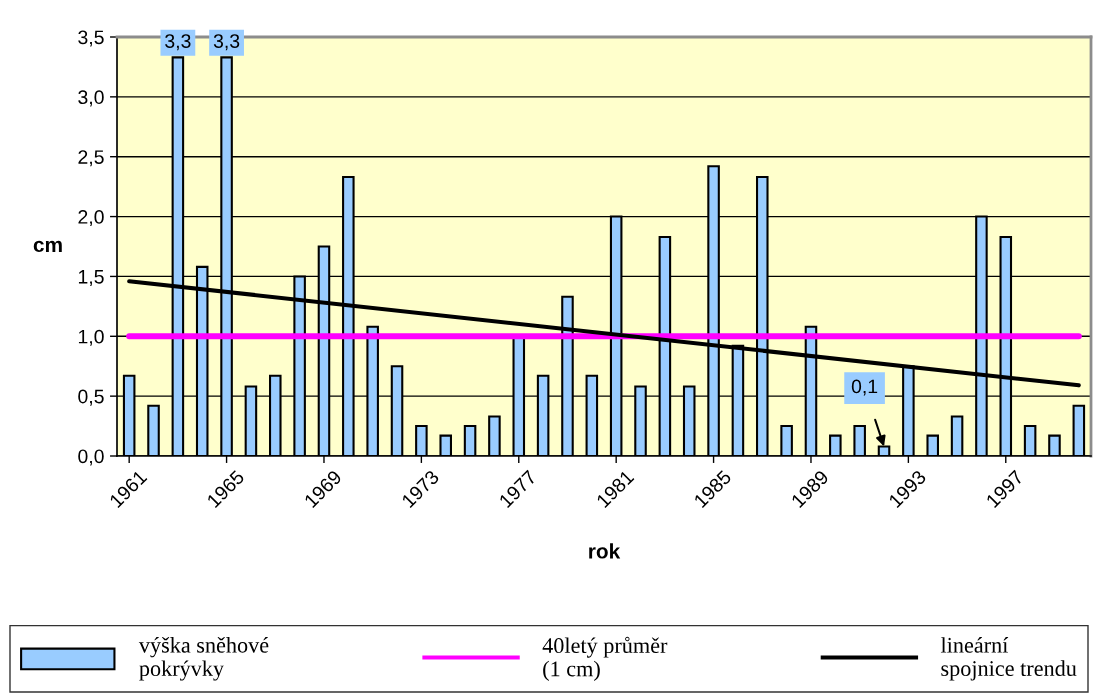 This screenshot has height=693, width=1093. What do you see at coordinates (47, 246) in the screenshot?
I see `y-axis-title: cm` at bounding box center [47, 246].